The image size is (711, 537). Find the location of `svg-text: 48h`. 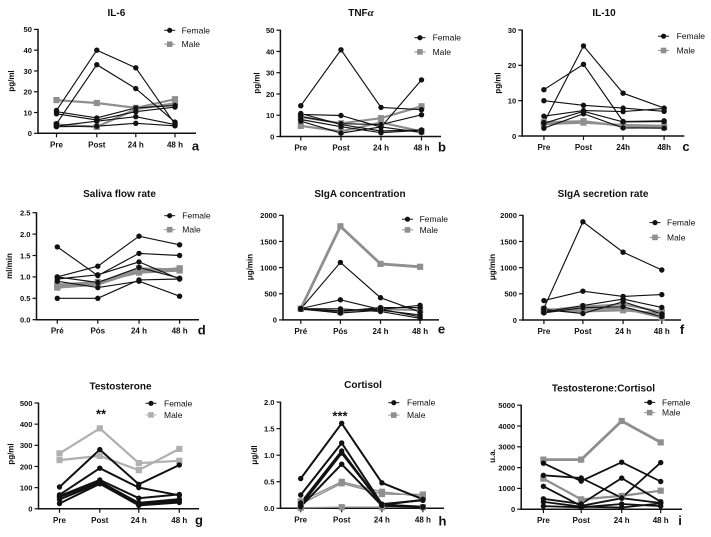

svg-text: 48h is located at coordinates (664, 147).